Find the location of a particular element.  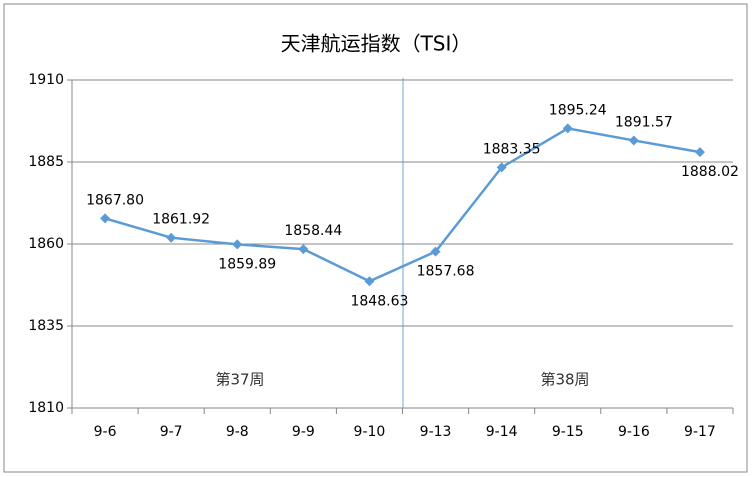

y-tick-label: 1885 is located at coordinates (46, 162).